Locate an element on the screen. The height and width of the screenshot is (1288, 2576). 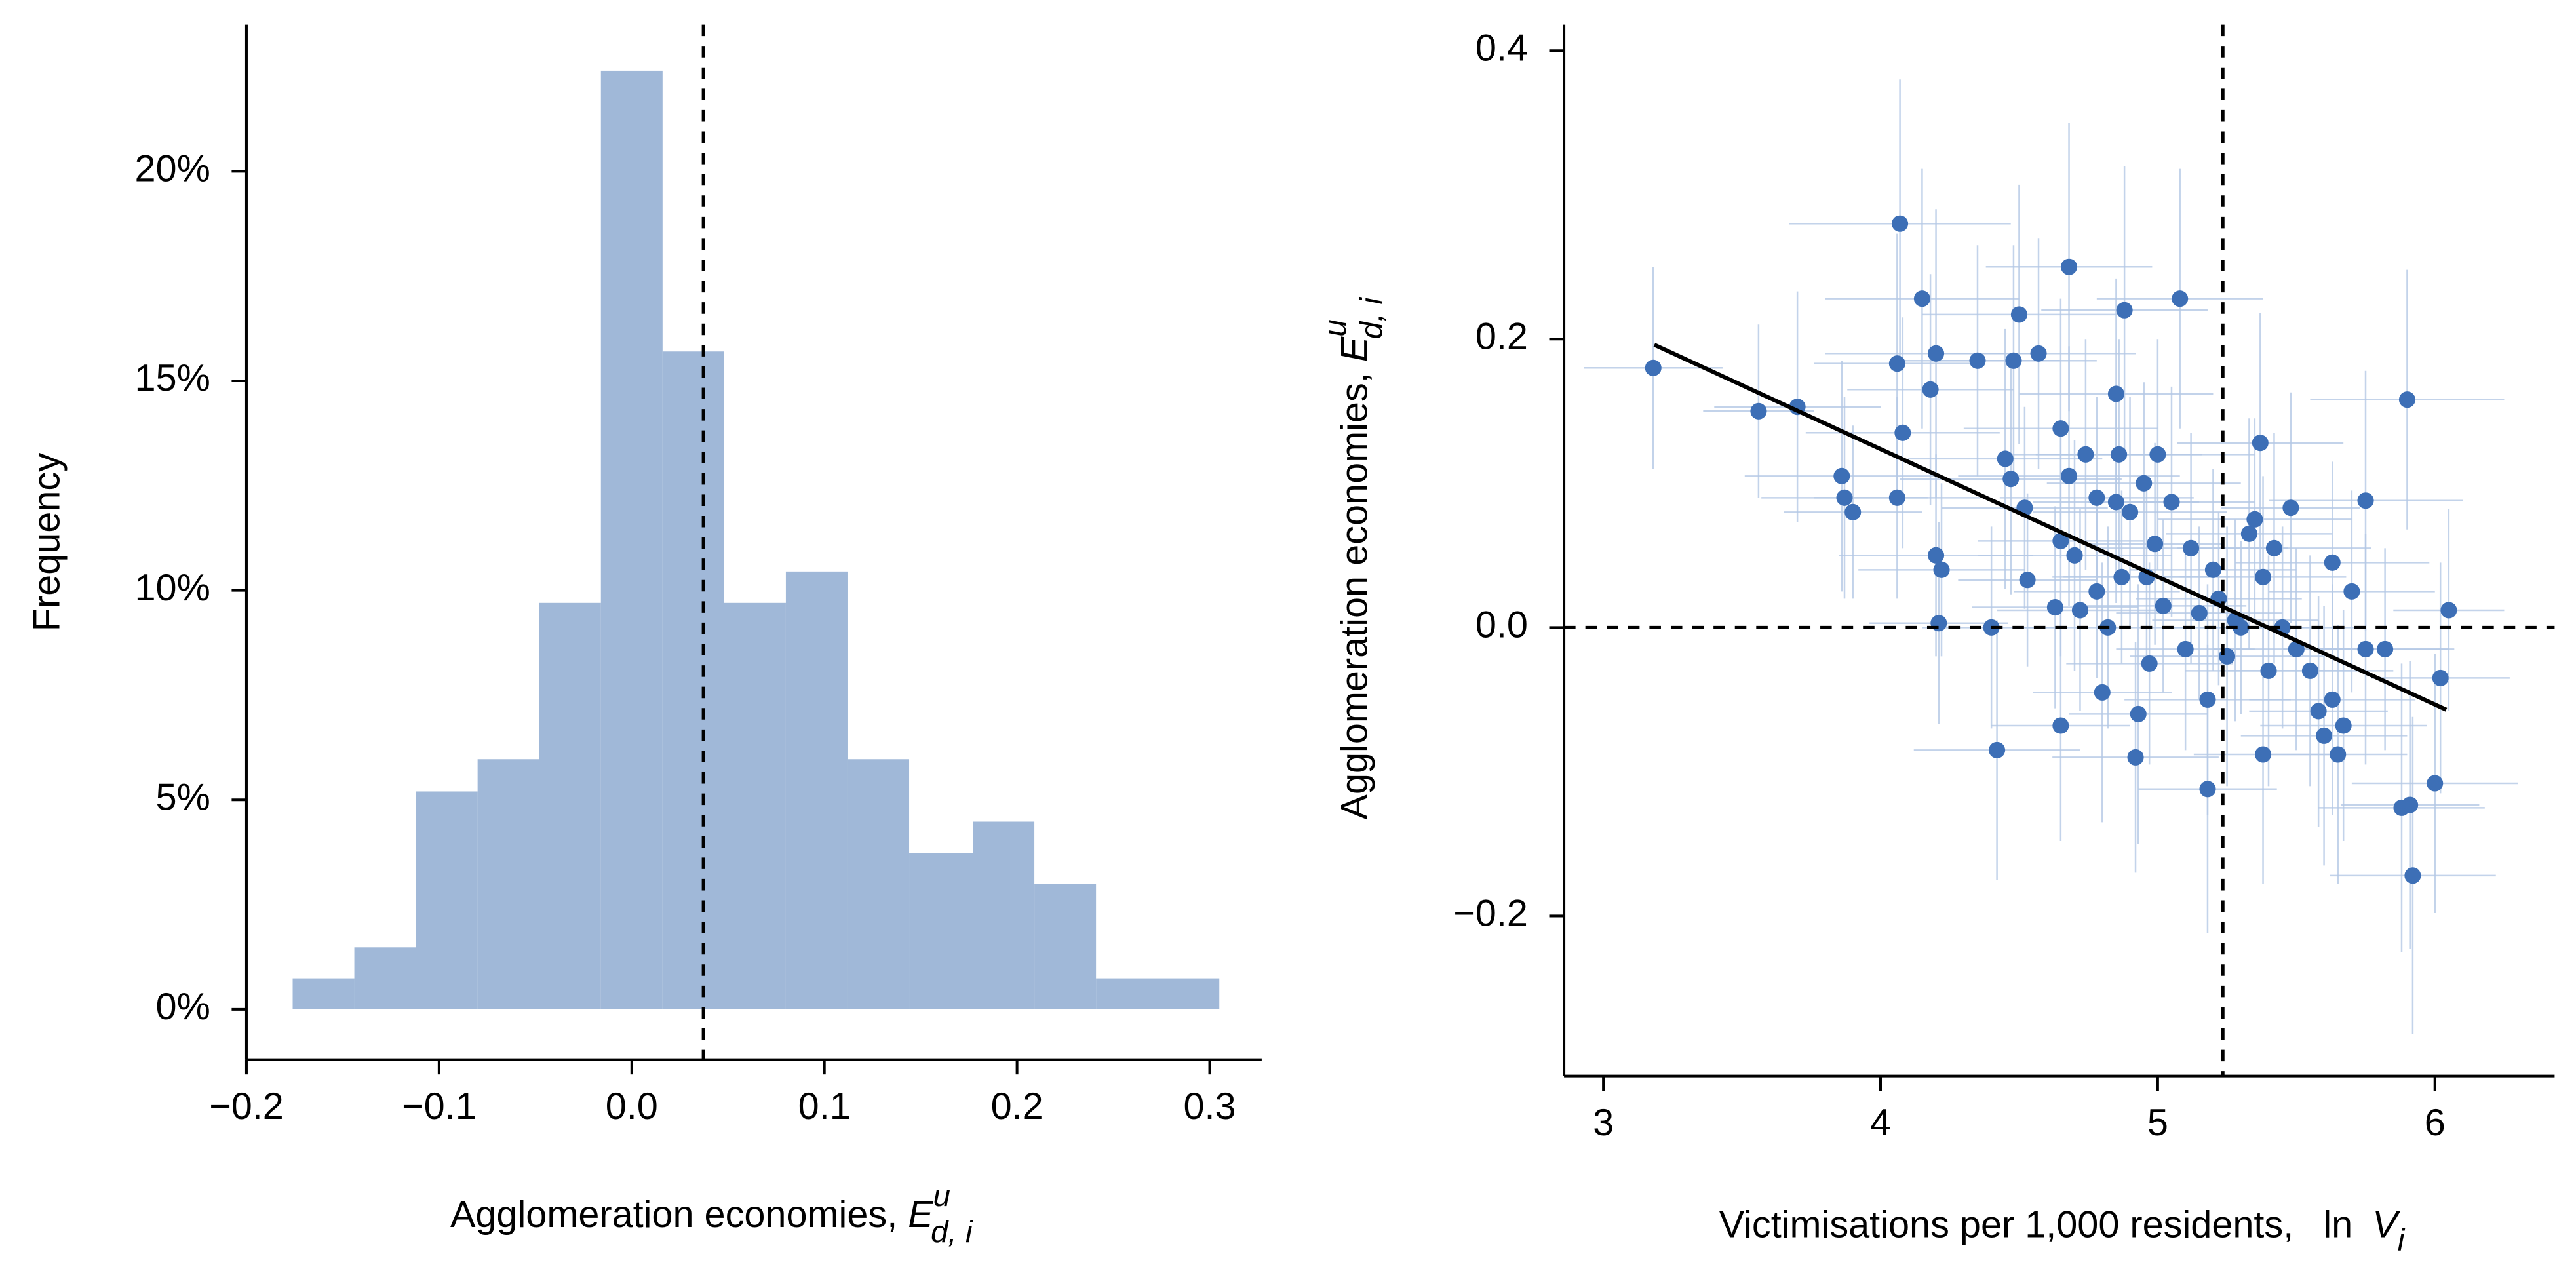
x-label-symbol: V is located at coordinates (2386, 1224).